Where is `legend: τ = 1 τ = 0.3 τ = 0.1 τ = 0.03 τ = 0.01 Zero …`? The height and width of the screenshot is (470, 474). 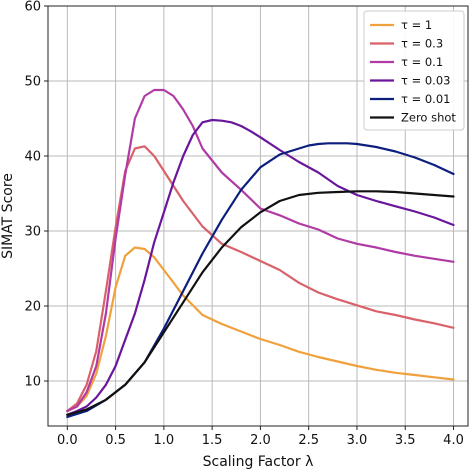
legend: τ = 1 τ = 0.3 τ = 0.1 τ = 0.03 τ = 0.01 Zero … is located at coordinates (414, 70).